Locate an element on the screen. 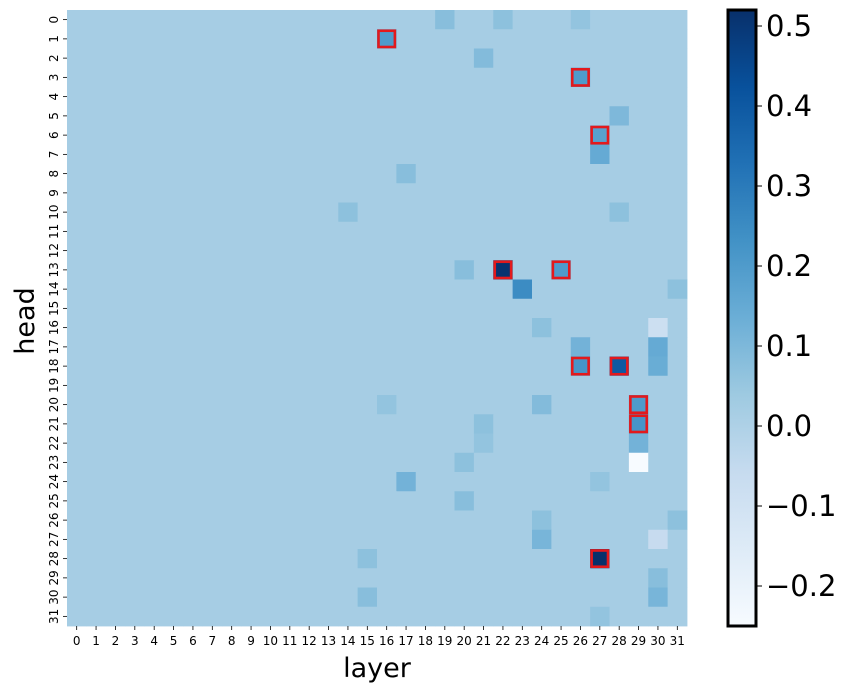 The width and height of the screenshot is (850, 697). x-tick-label: 27 is located at coordinates (599, 641).